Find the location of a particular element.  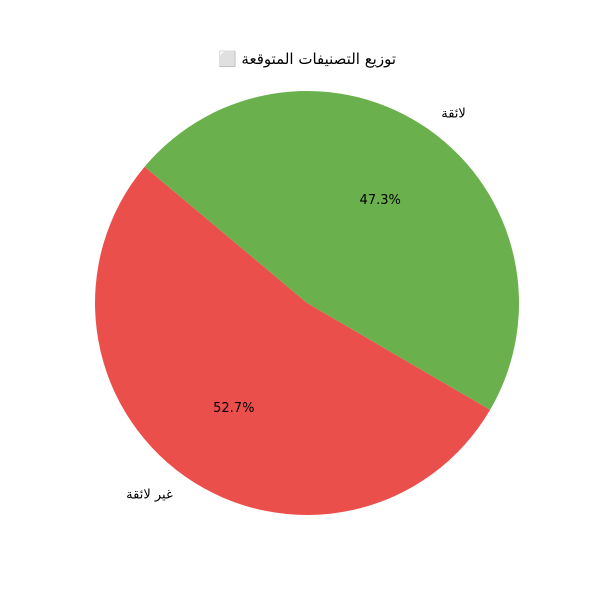

pie-slice-category-label: لائقة is located at coordinates (453, 113).